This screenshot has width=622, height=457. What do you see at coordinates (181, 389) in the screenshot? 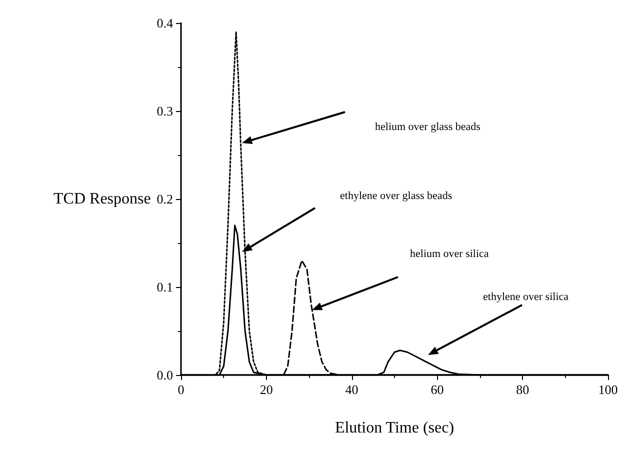
I see `x-tick-label: 0` at bounding box center [181, 389].